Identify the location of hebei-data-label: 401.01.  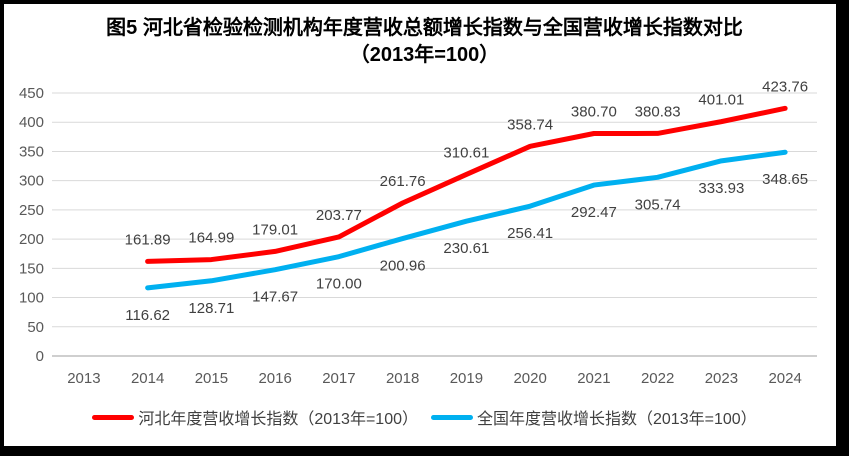
(721, 100).